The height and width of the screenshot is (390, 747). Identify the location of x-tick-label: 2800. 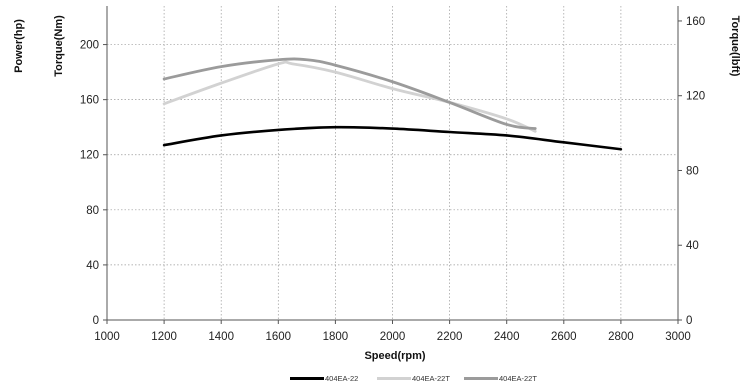
(621, 337).